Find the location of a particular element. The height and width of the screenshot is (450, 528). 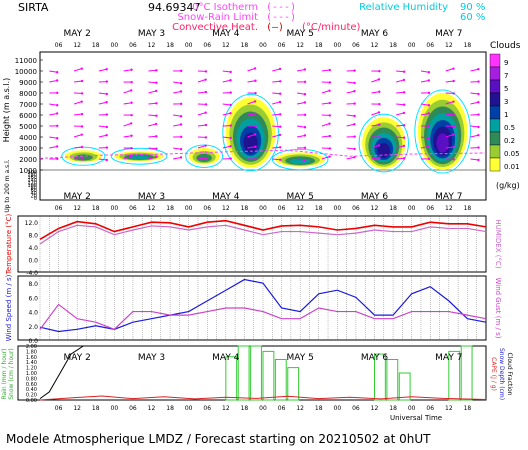

day-label: MAY 5 is located at coordinates (300, 197).